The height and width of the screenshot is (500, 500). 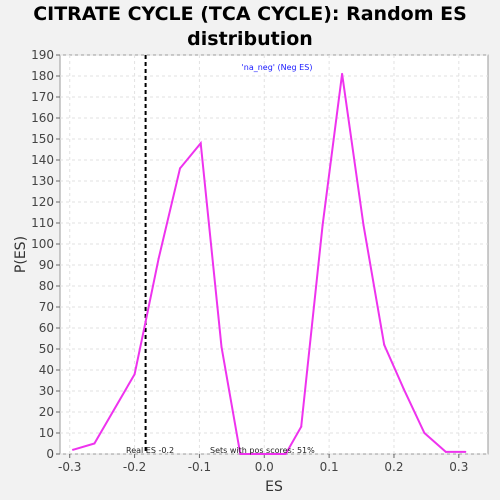 I want to click on y-tick-label: 10, so click(x=46, y=433).